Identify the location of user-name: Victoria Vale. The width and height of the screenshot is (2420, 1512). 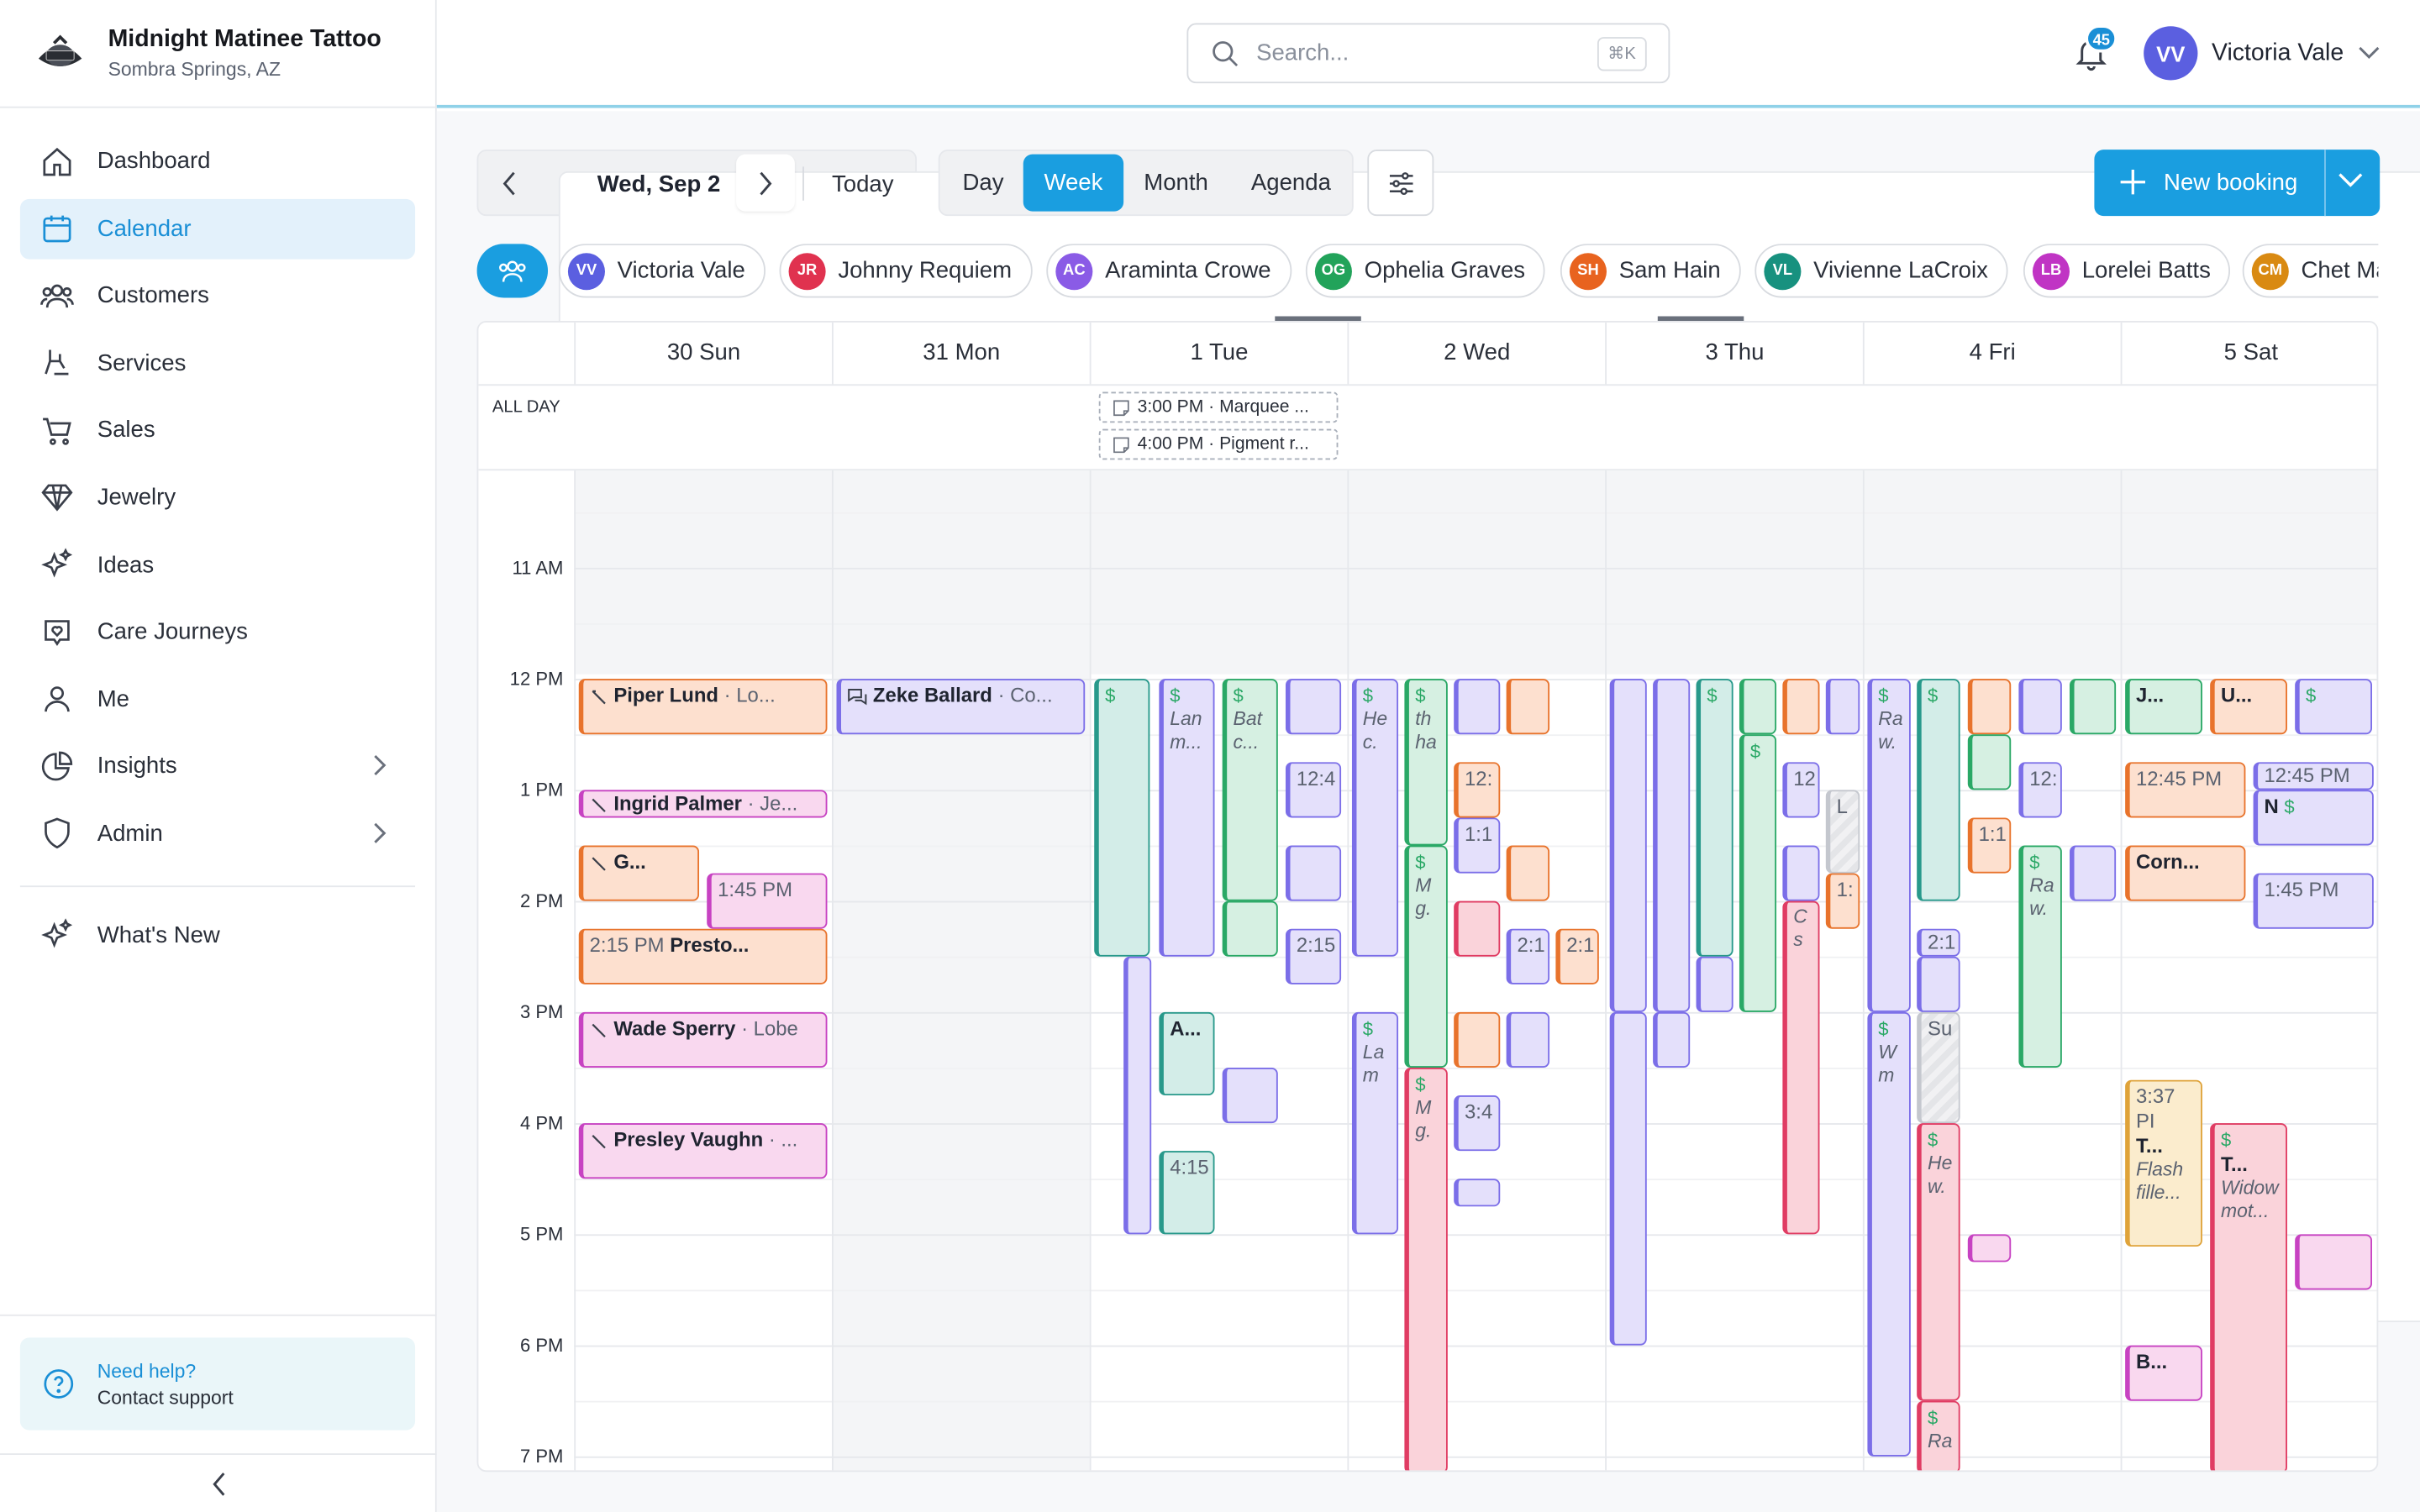
(2277, 52).